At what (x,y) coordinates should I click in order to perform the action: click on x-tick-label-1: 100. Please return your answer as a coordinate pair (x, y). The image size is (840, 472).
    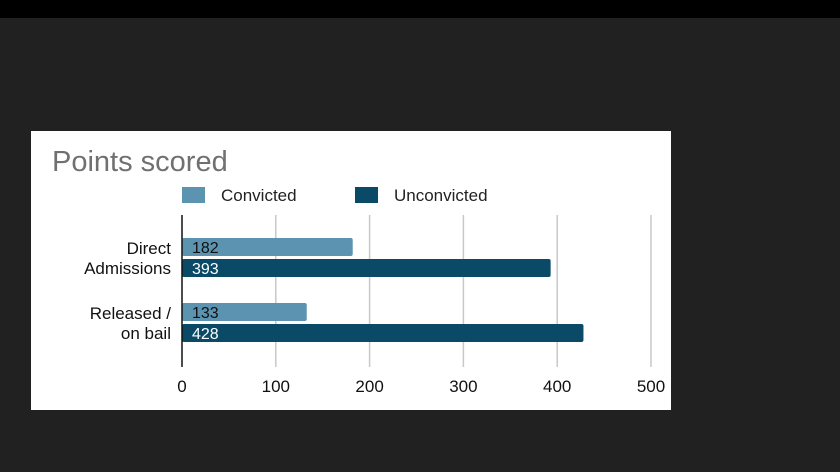
    Looking at the image, I should click on (276, 386).